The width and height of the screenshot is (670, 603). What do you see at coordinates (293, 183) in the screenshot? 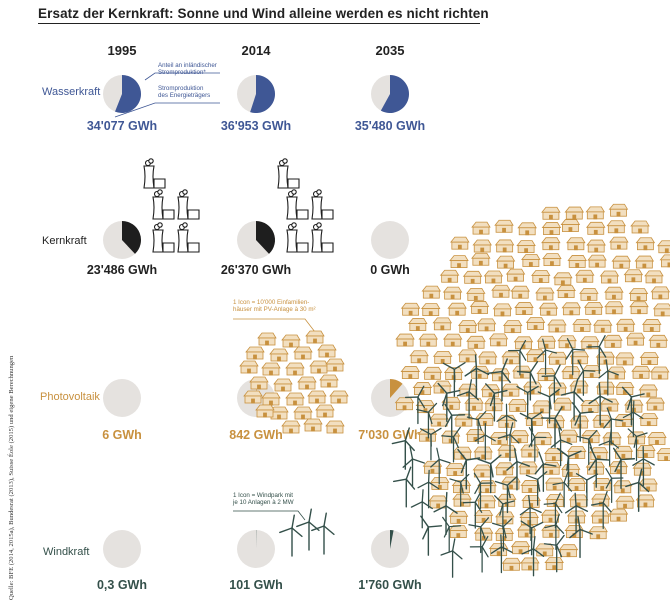
I see `reactor-block` at bounding box center [293, 183].